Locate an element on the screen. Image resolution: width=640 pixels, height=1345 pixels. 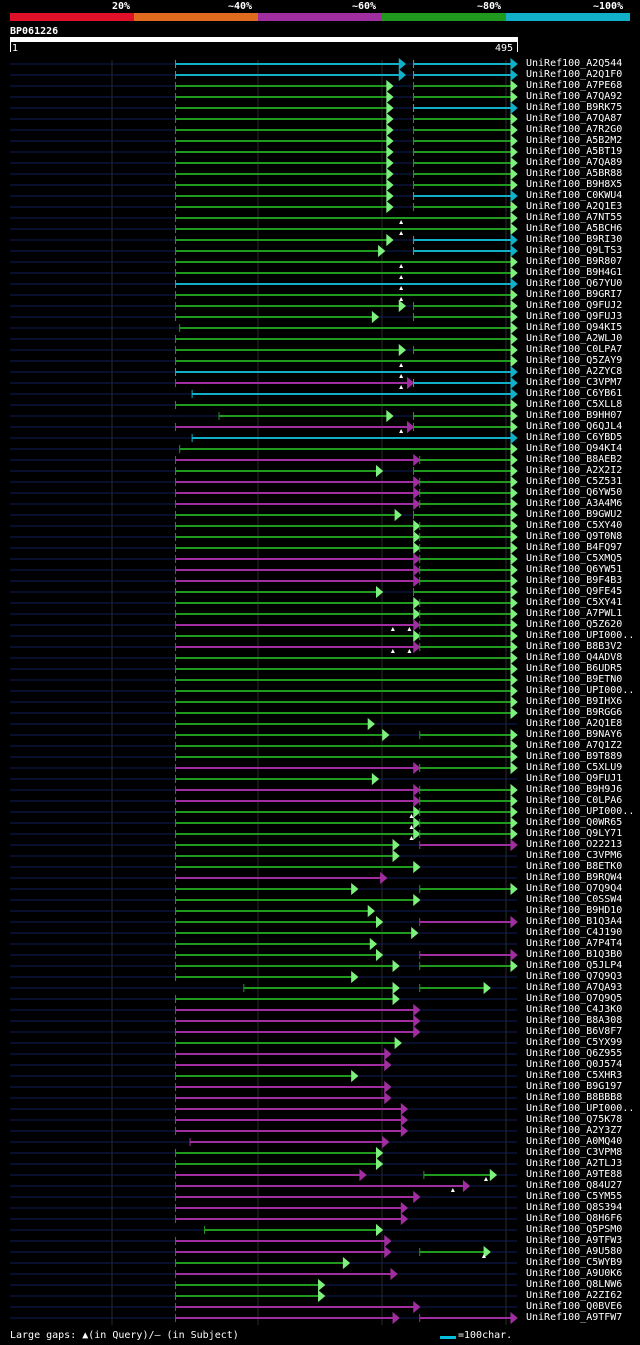
hit-label: UniRef100_Q67YU0 is located at coordinates (574, 283).